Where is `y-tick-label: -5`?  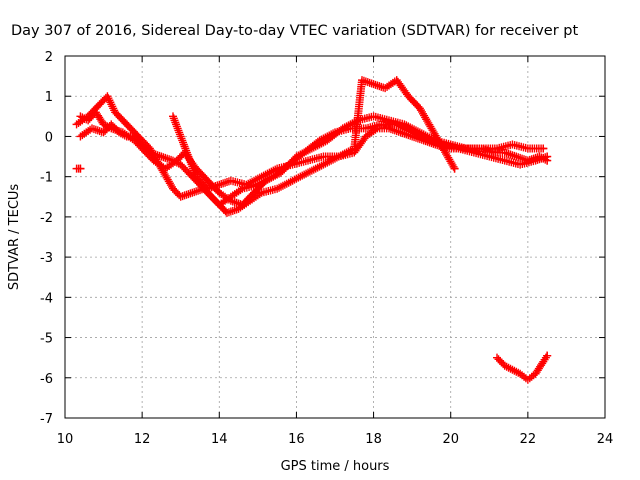
y-tick-label: -5 is located at coordinates (46, 339).